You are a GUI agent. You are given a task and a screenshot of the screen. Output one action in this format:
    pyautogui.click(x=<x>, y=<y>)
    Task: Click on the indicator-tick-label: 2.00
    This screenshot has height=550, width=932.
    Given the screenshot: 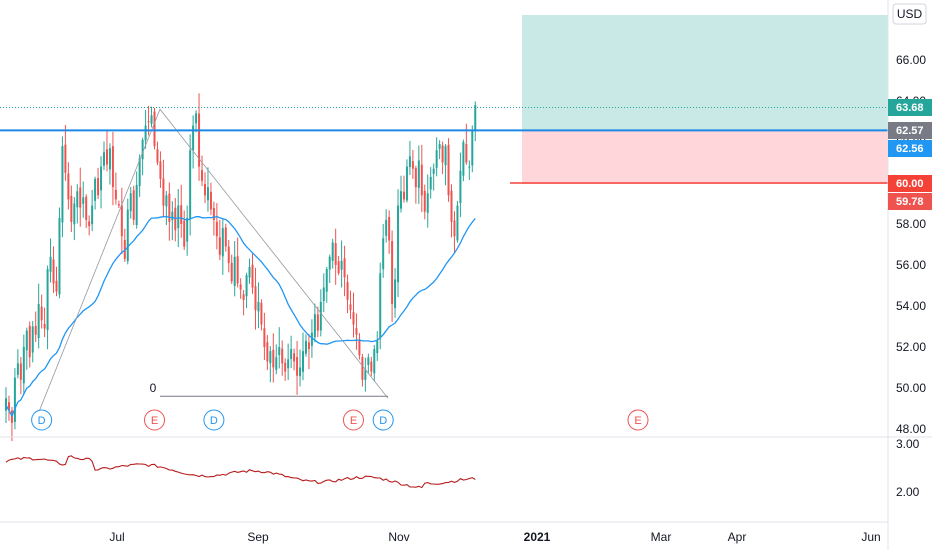 What is the action you would take?
    pyautogui.click(x=908, y=492)
    